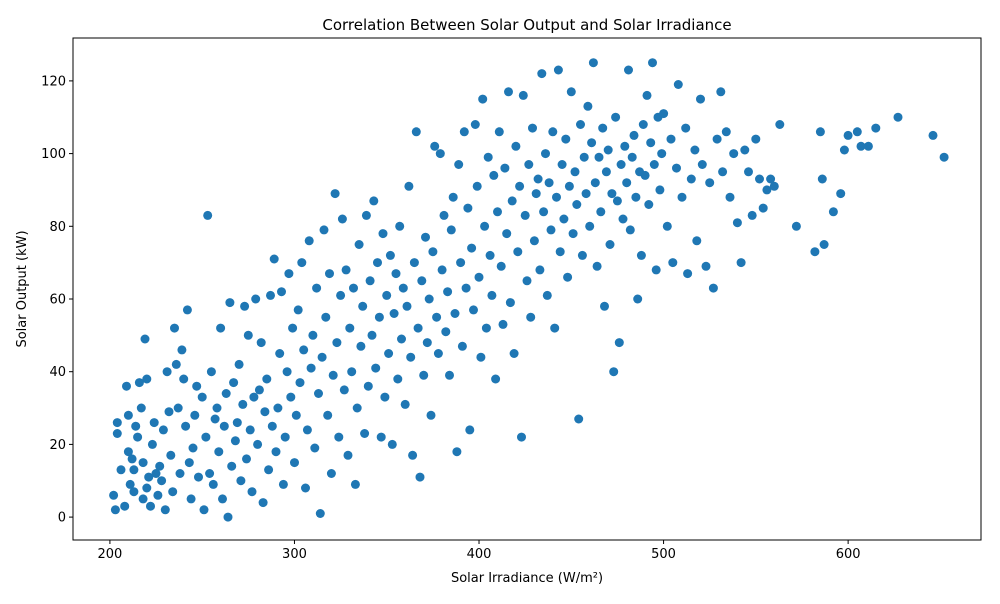 This screenshot has width=1000, height=604. What do you see at coordinates (57, 445) in the screenshot?
I see `y-tick-label: 20` at bounding box center [57, 445].